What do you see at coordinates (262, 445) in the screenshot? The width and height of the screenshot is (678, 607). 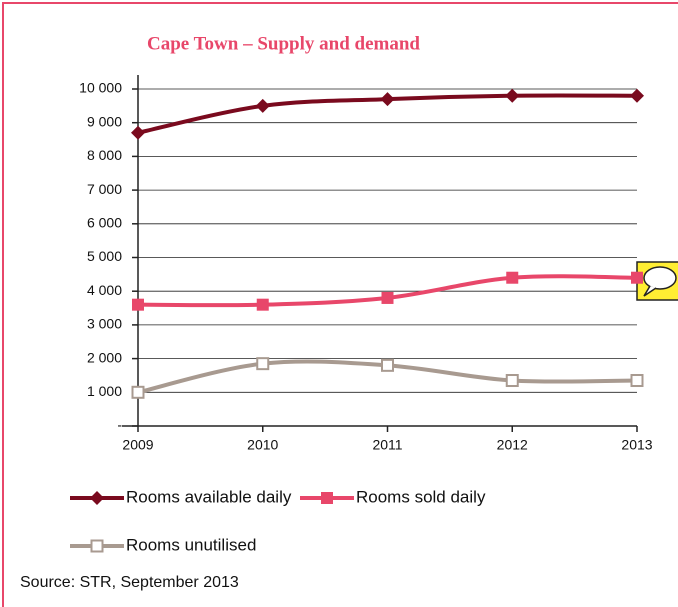 I see `x-tick-label: 2010` at bounding box center [262, 445].